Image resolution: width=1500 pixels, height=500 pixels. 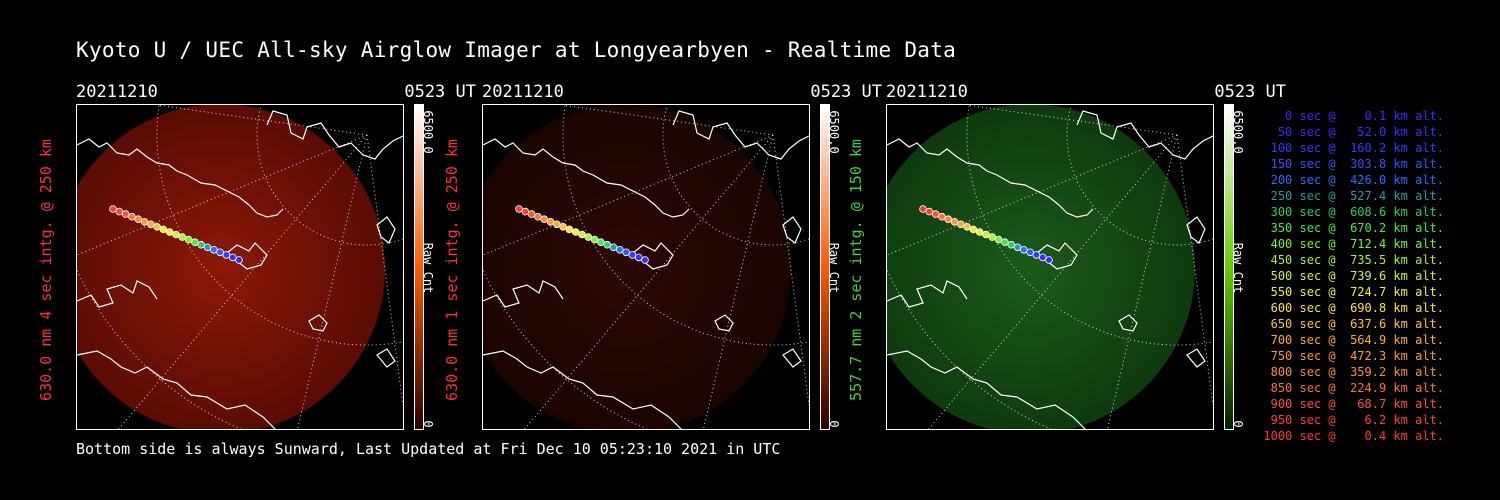 What do you see at coordinates (825, 267) in the screenshot?
I see `colorbar` at bounding box center [825, 267].